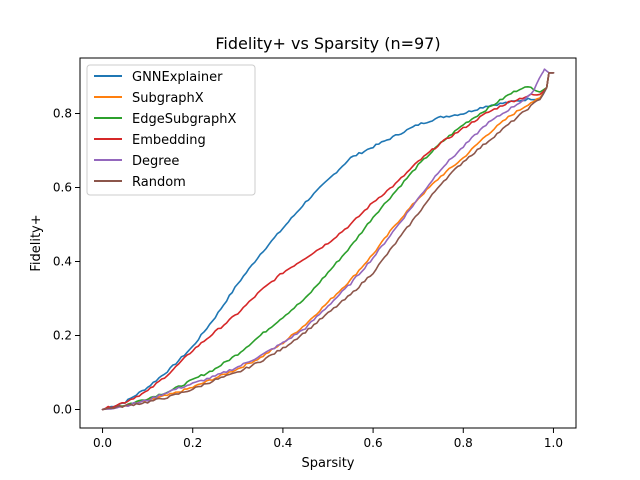 The image size is (640, 480). Describe the element at coordinates (373, 443) in the screenshot. I see `x-tick-label: 0.6` at that location.